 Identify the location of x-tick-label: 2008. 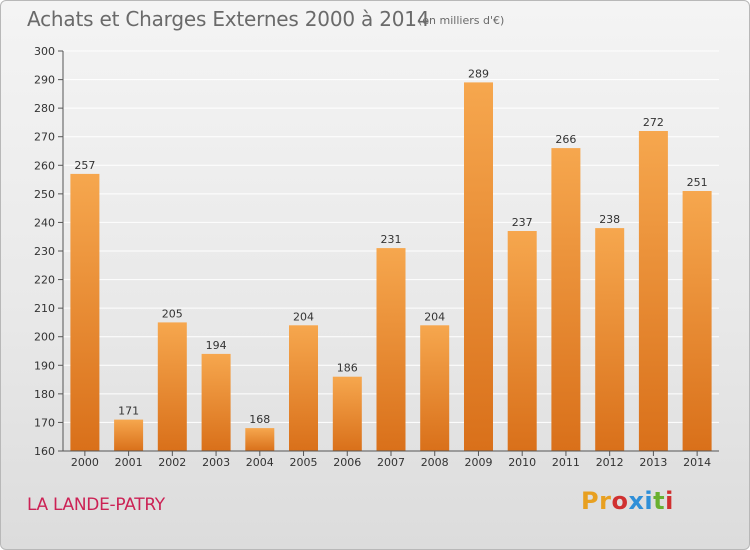
(435, 462).